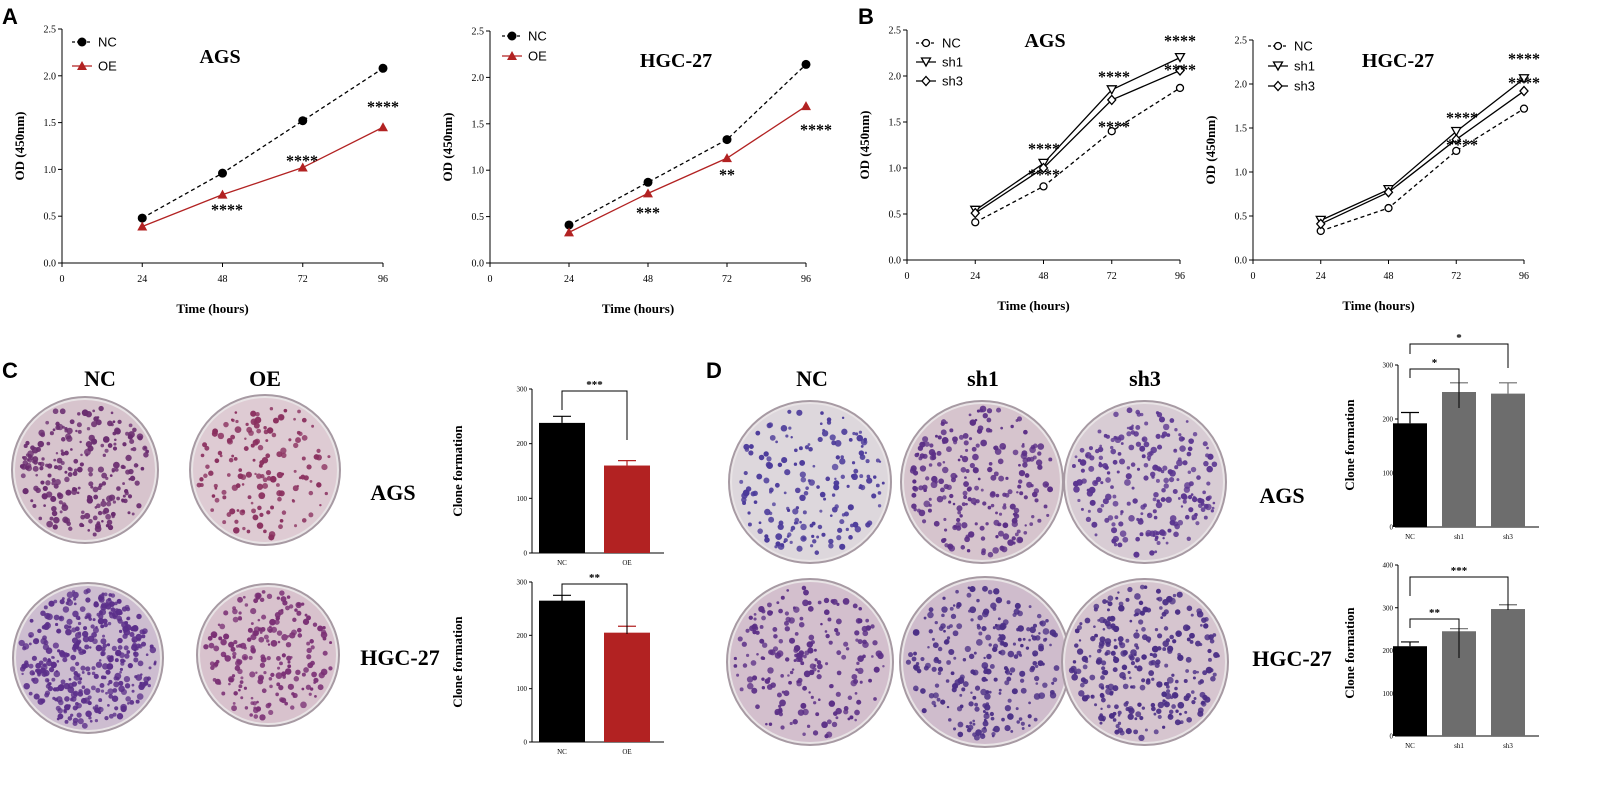  I want to click on data-point-sh3, so click(1456, 139).